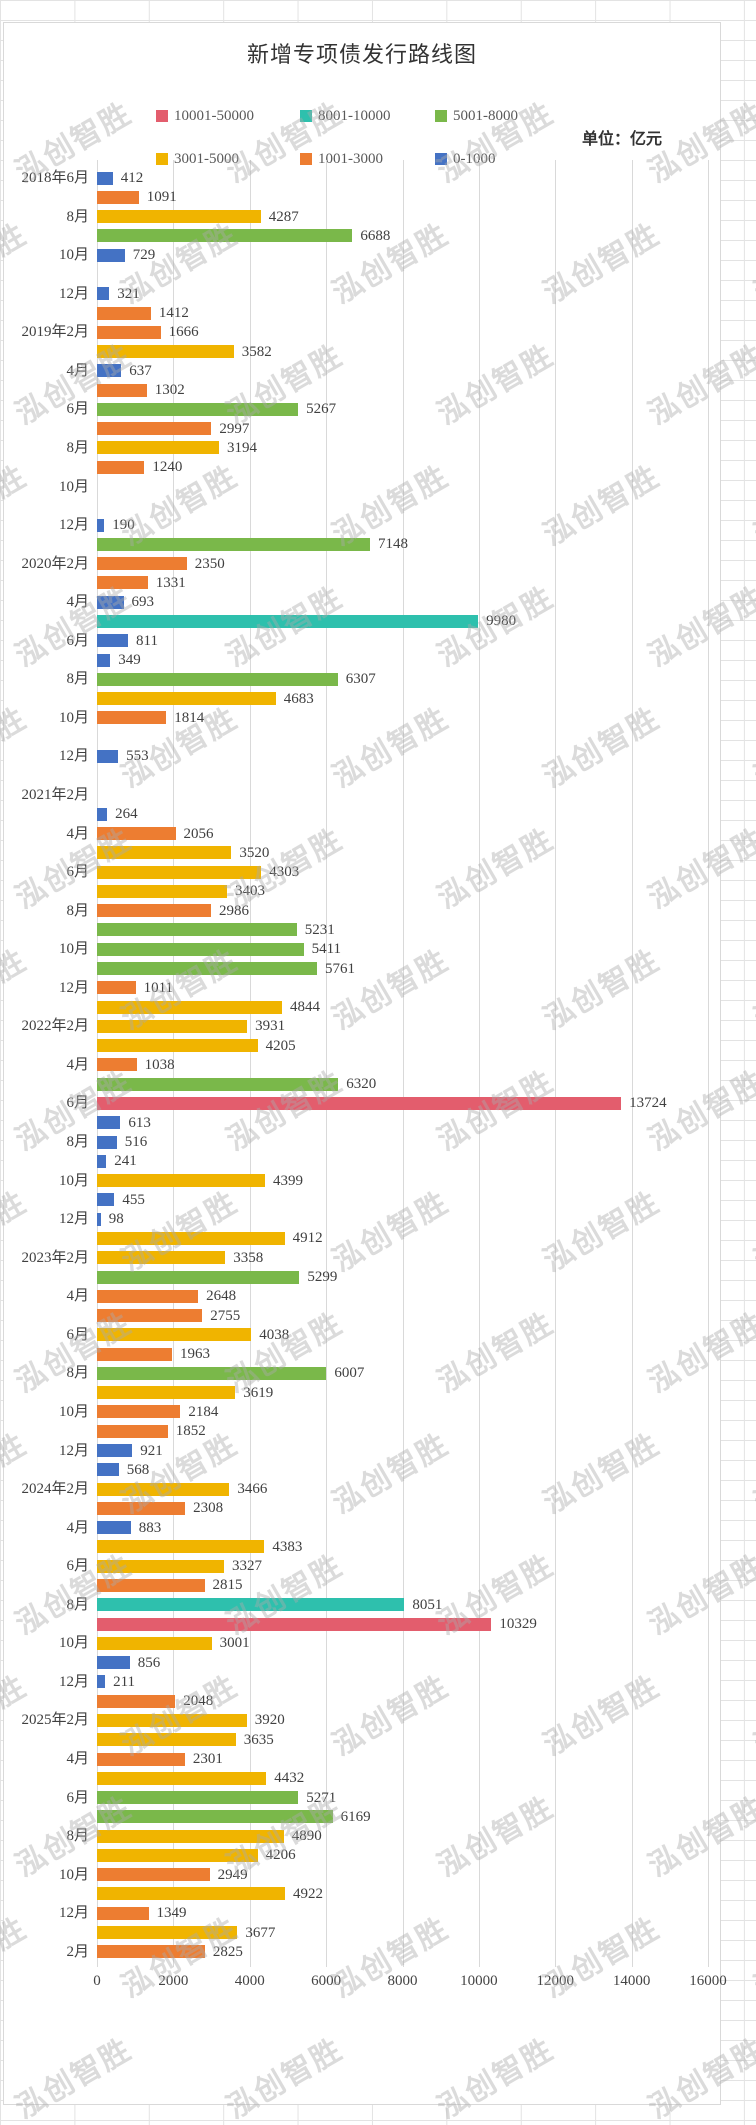 This screenshot has width=756, height=2125. Describe the element at coordinates (287, 1546) in the screenshot. I see `bar-value-label: 4383` at that location.